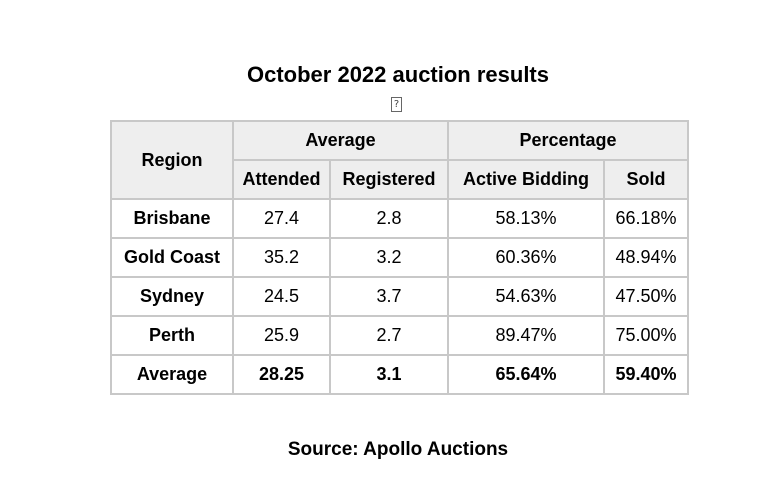 This screenshot has width=780, height=500. Describe the element at coordinates (398, 74) in the screenshot. I see `page-title: October 2022 auction results` at that location.